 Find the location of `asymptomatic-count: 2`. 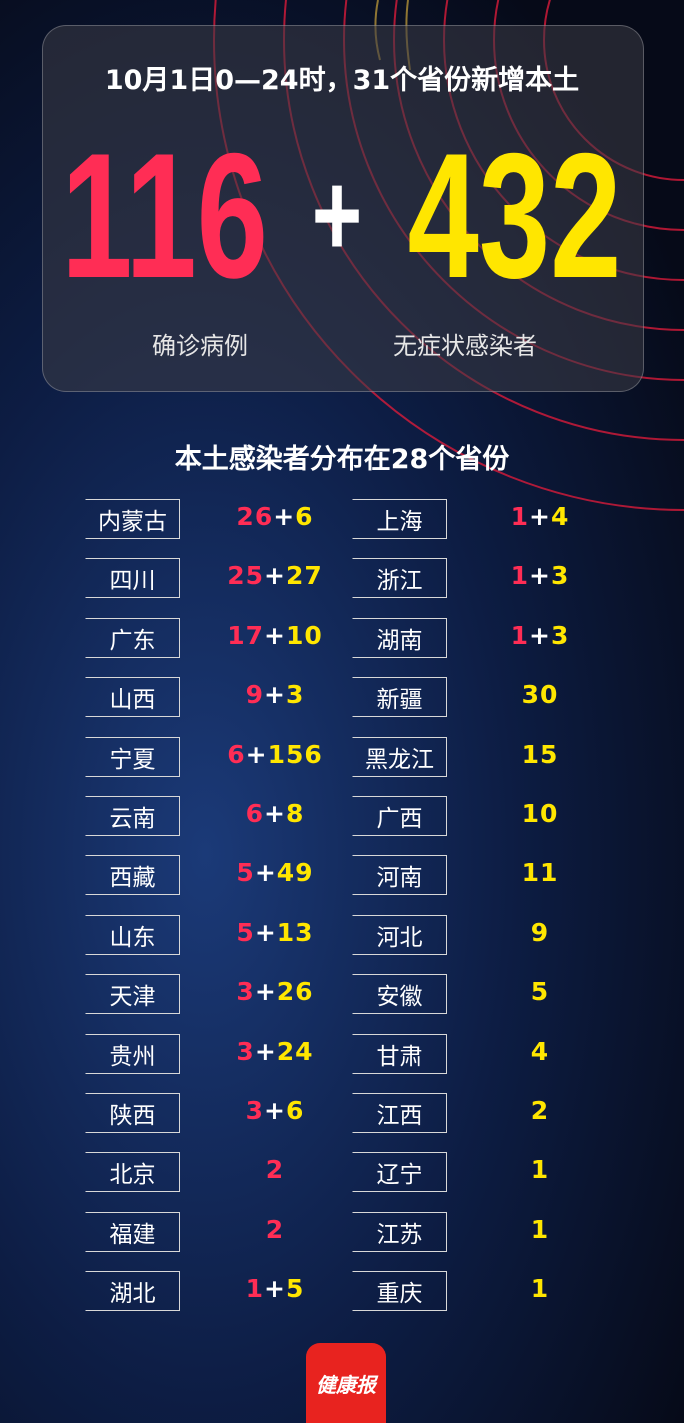

asymptomatic-count: 2 is located at coordinates (540, 1110).